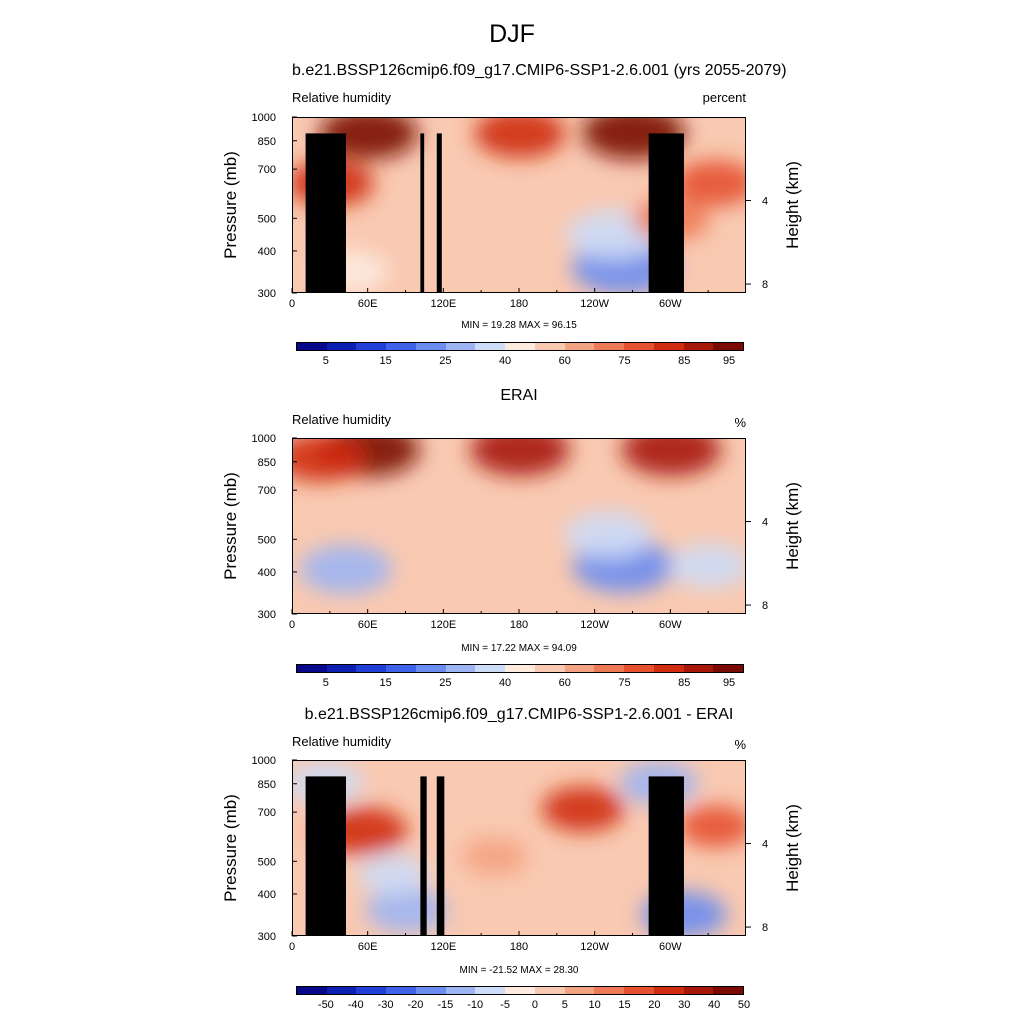 The width and height of the screenshot is (1024, 1024). Describe the element at coordinates (792, 205) in the screenshot. I see `y2-axis-title: Height (km)` at that location.